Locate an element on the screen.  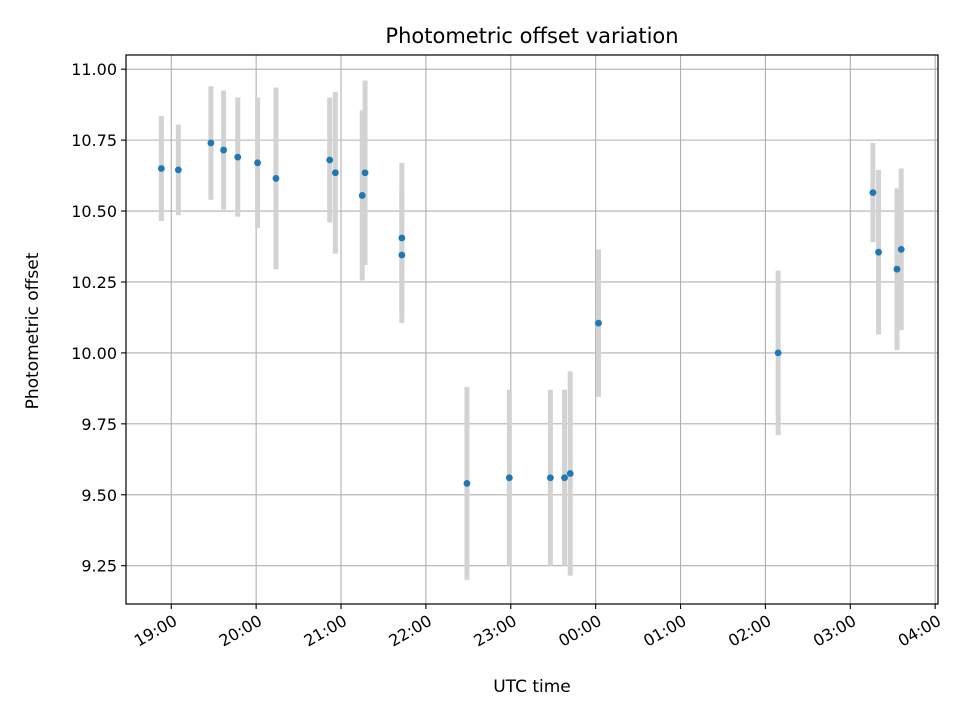
y-tick-label: 10.00 is located at coordinates (94, 353).